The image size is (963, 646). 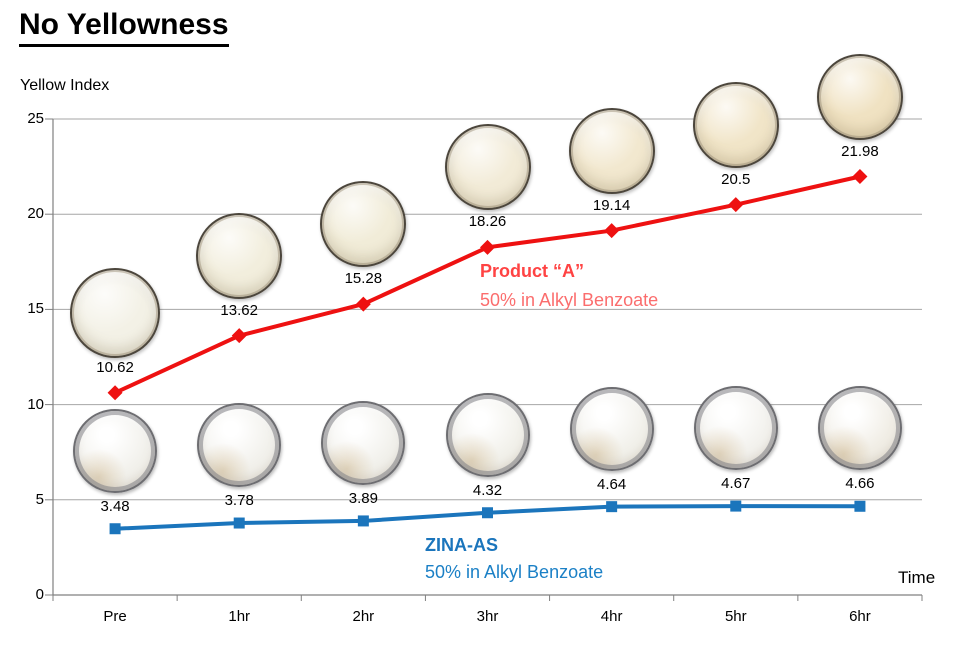 What do you see at coordinates (487, 222) in the screenshot?
I see `point-label-product-a-3hr: 18.26` at bounding box center [487, 222].